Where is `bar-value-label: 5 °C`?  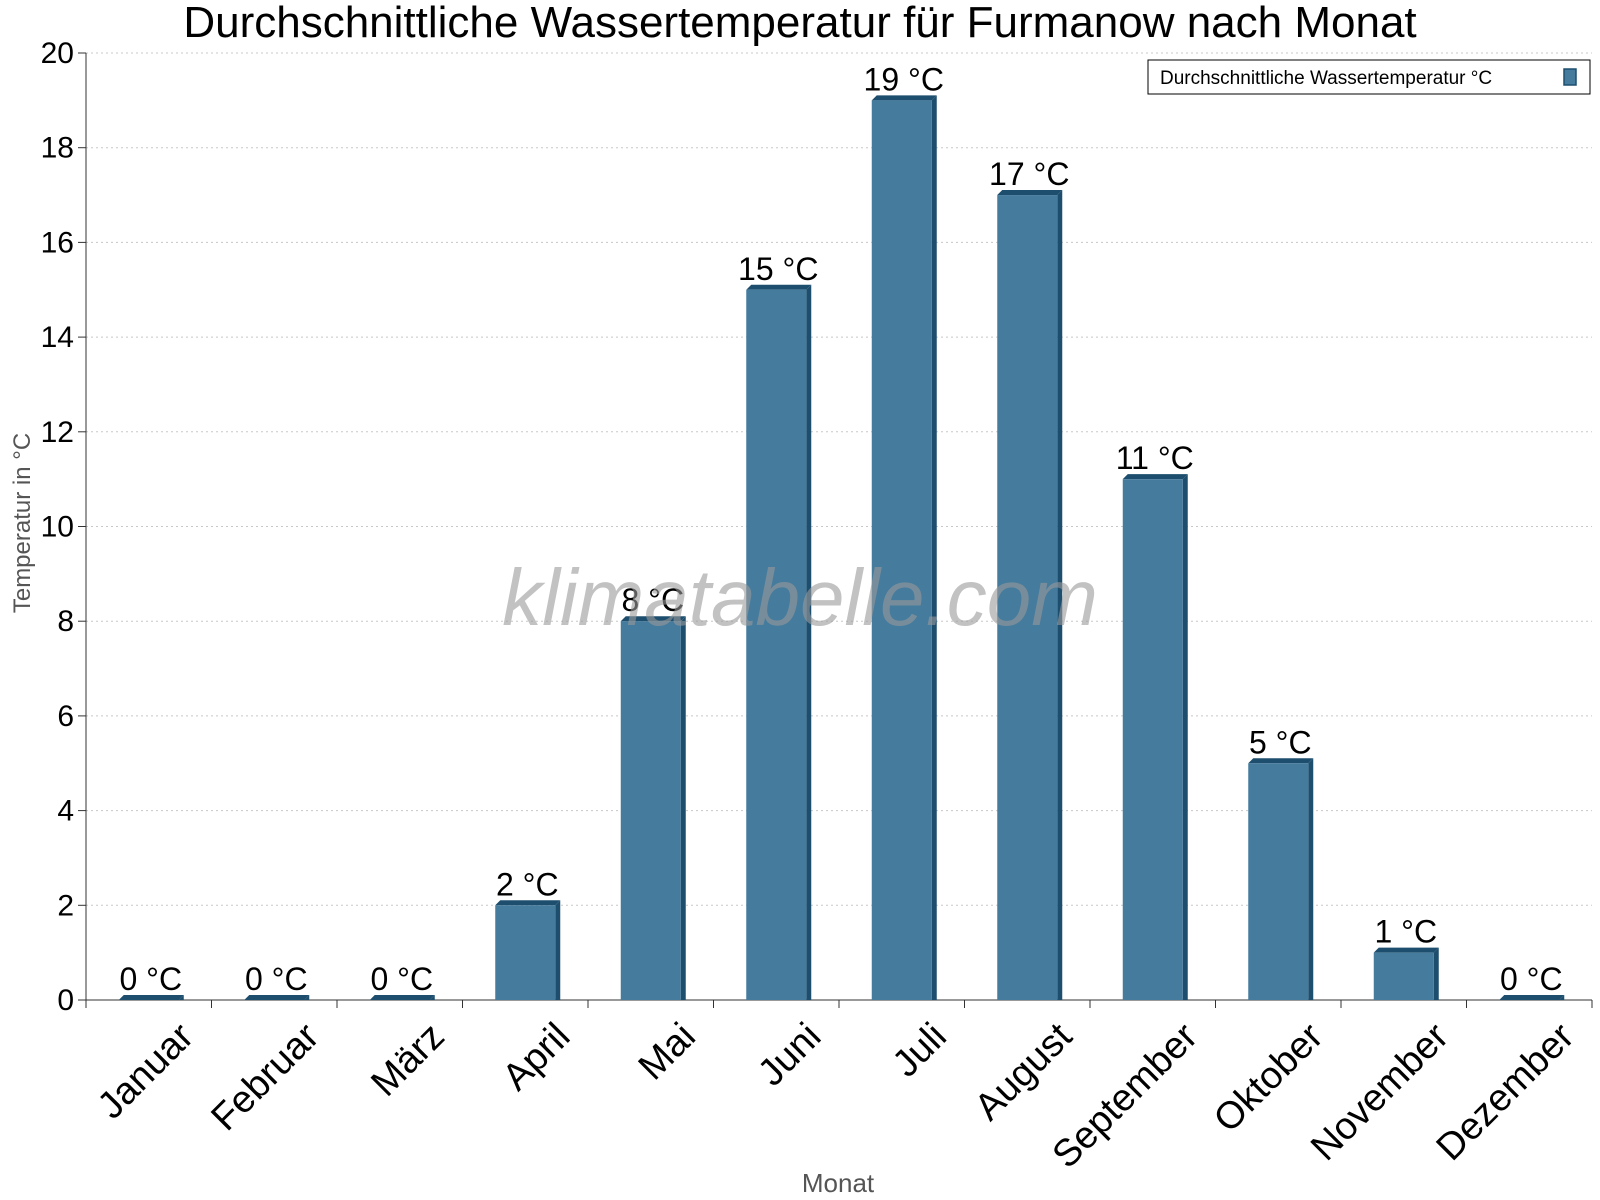 bar-value-label: 5 °C is located at coordinates (1280, 742).